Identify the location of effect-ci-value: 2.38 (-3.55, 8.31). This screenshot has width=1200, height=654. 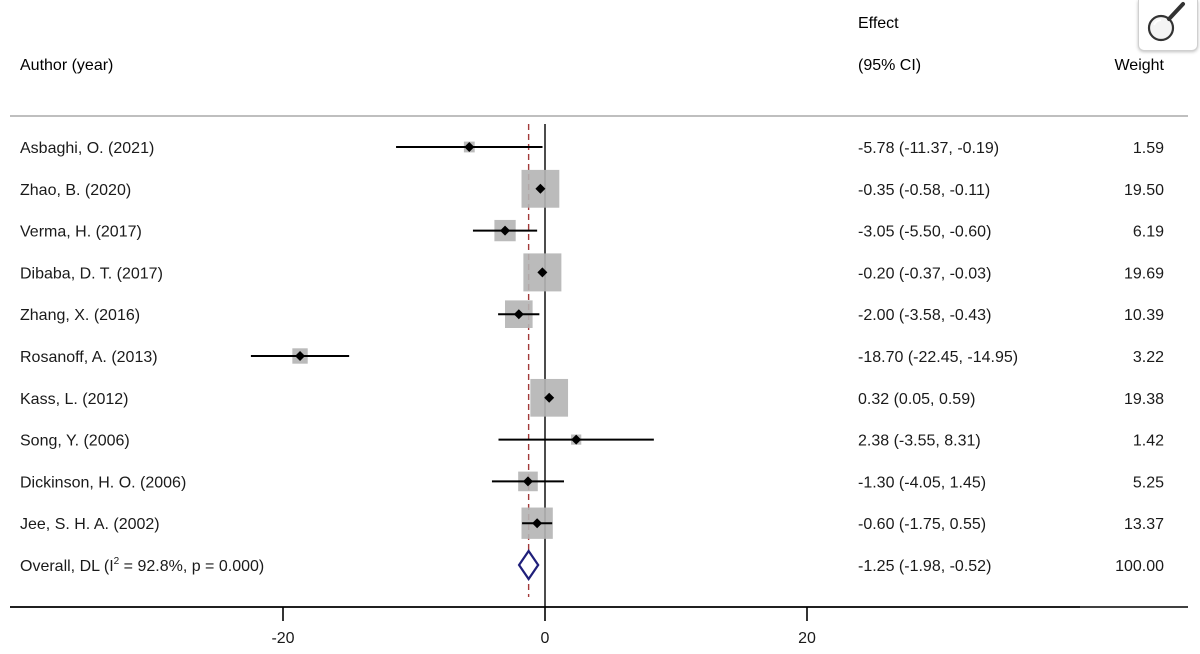
(919, 441).